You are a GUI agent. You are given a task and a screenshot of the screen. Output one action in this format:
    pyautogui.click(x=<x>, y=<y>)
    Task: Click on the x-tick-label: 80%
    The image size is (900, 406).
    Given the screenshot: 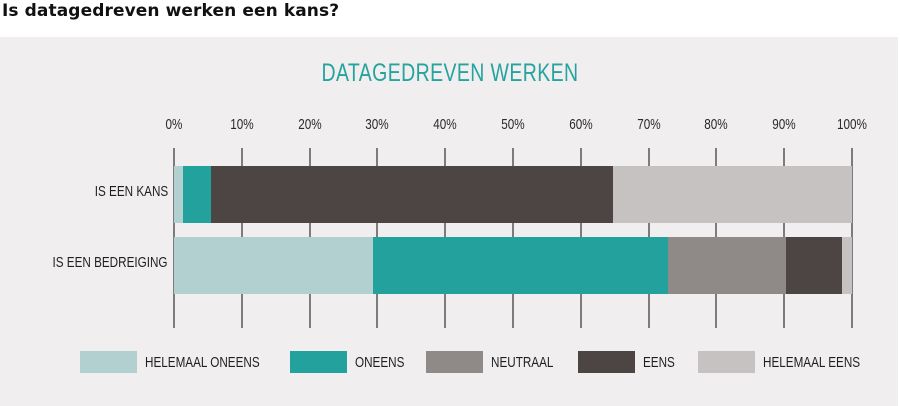 What is the action you would take?
    pyautogui.click(x=716, y=124)
    